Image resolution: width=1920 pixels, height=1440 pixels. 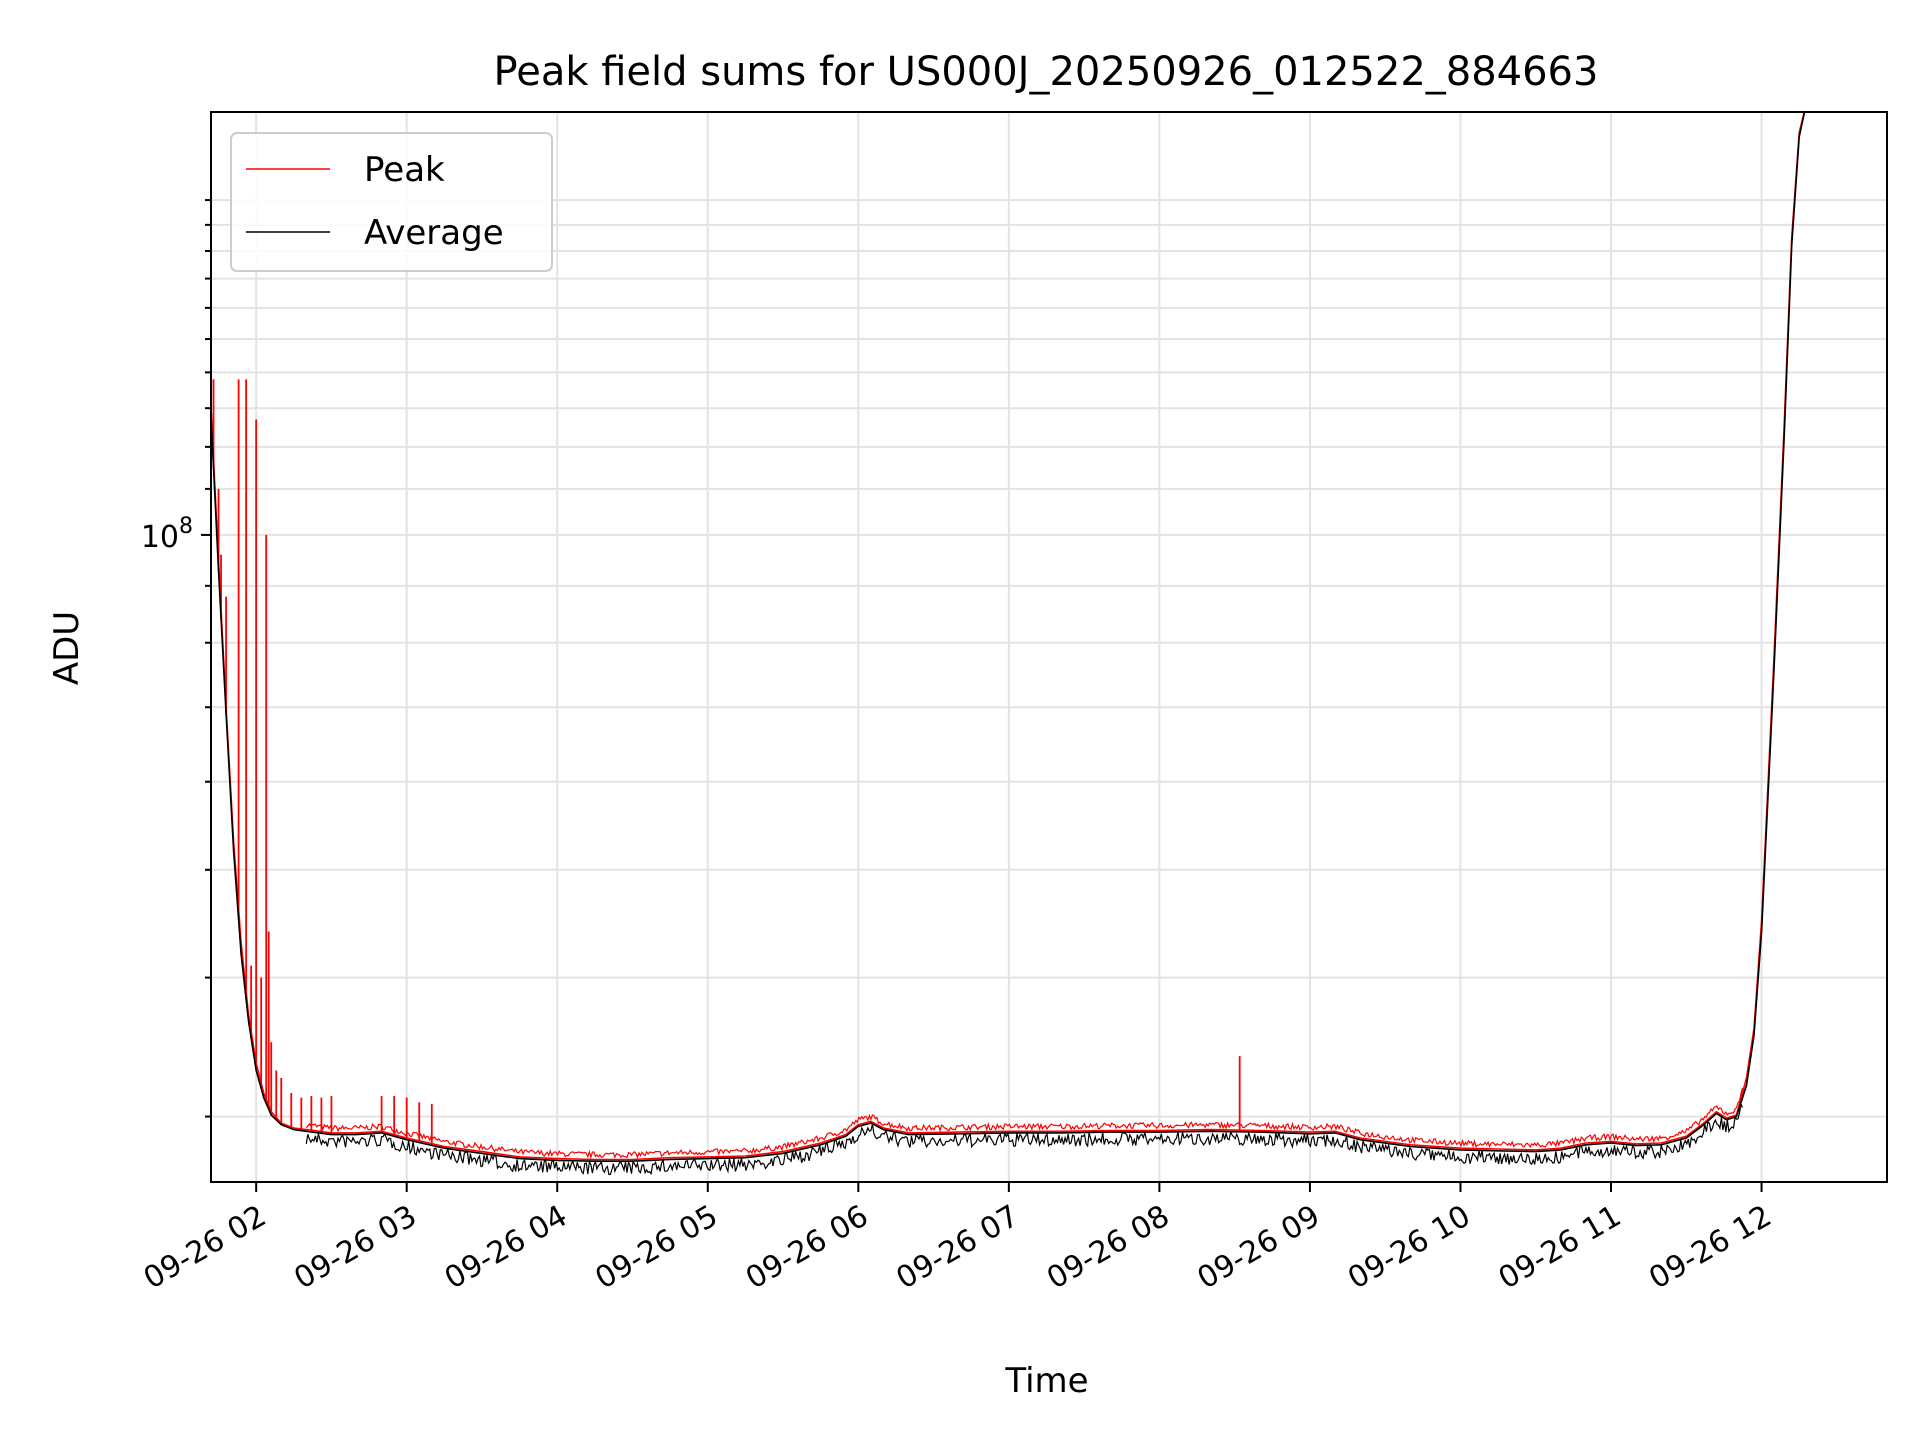 What do you see at coordinates (1024, 1123) in the screenshot?
I see `peak-noise-trace` at bounding box center [1024, 1123].